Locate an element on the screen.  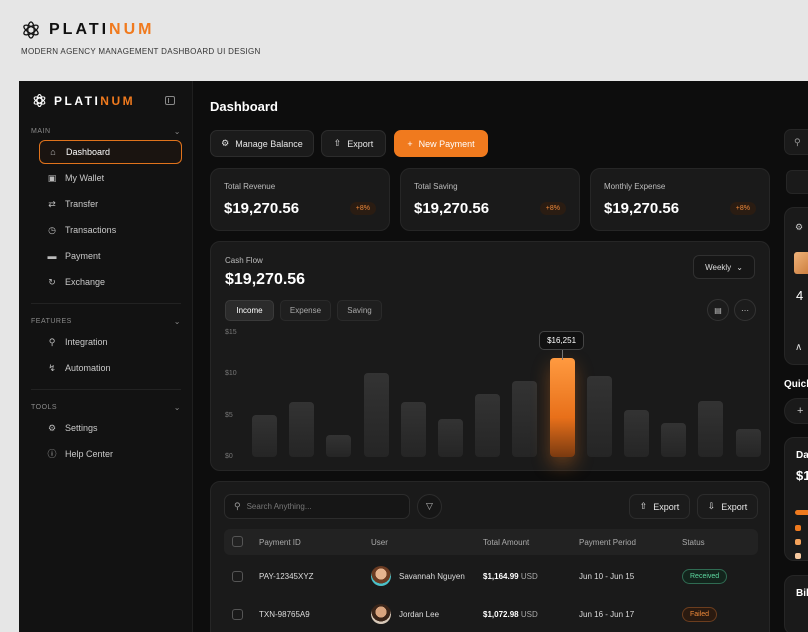
column-header: Status is located at coordinates (693, 542).